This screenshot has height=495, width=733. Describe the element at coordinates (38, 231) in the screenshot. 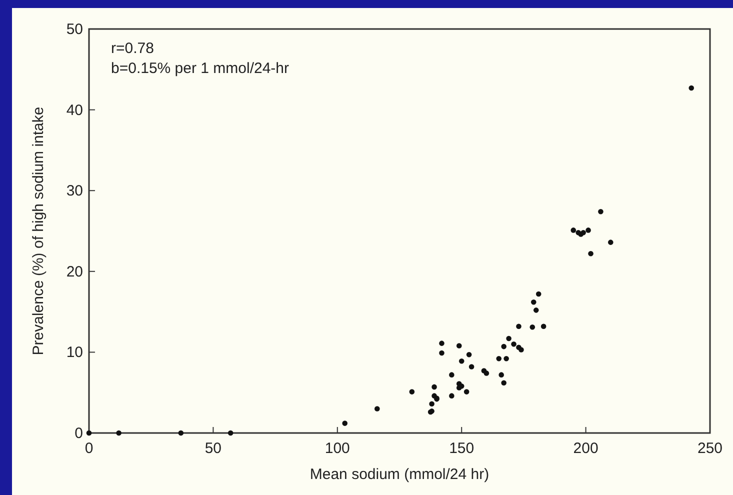

I see `y-axis-title: Prevalence (%) of high sodium intake` at that location.